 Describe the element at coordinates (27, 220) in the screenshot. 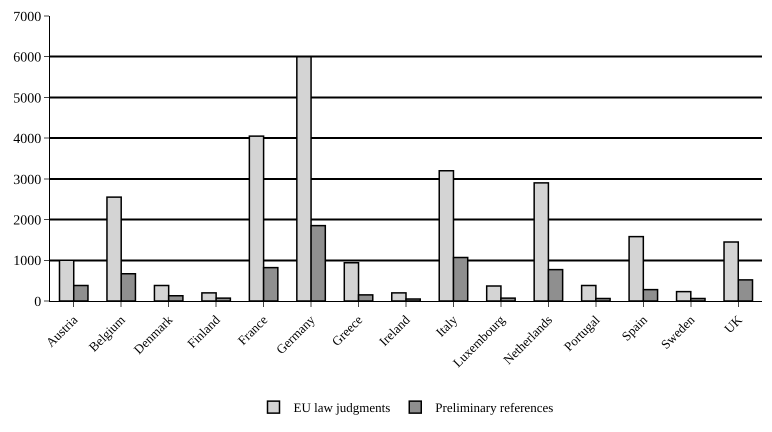

I see `y-tick-label: 2000` at that location.